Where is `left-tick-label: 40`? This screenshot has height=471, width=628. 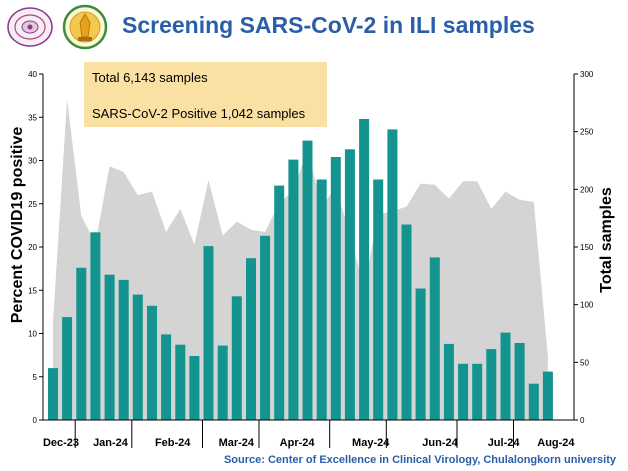 left-tick-label: 40 is located at coordinates (32, 74).